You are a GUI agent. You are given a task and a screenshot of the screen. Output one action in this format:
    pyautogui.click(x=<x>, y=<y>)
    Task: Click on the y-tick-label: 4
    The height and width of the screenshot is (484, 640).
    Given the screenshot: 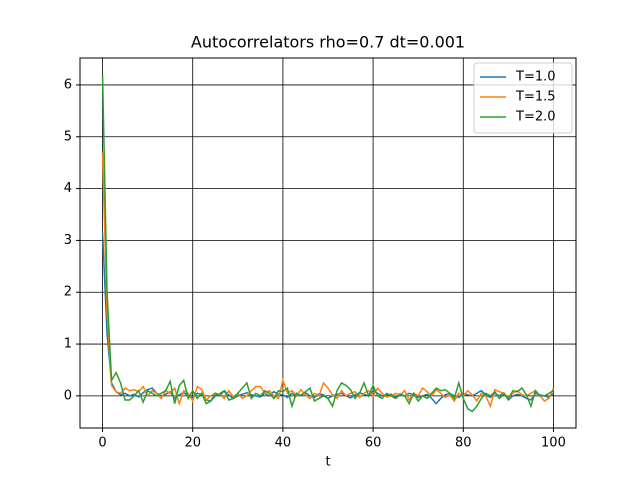 What is the action you would take?
    pyautogui.click(x=68, y=188)
    